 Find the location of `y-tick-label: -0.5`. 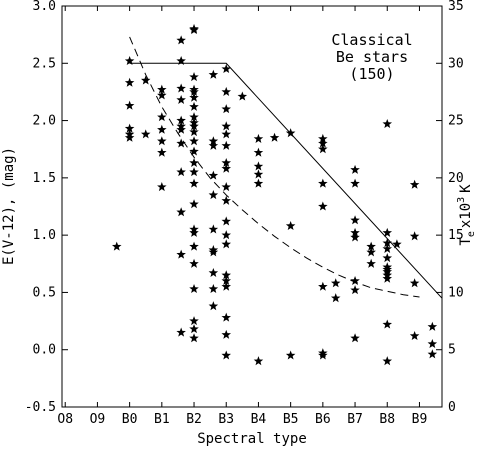

y-tick-label: -0.5 is located at coordinates (40, 407).